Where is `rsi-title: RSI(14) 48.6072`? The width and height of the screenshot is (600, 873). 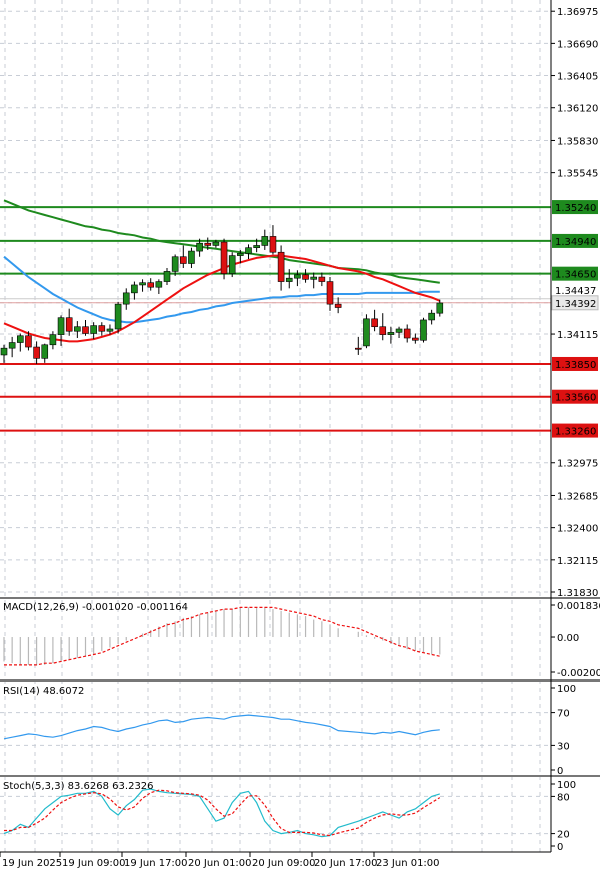 rsi-title: RSI(14) 48.6072 is located at coordinates (43, 691).